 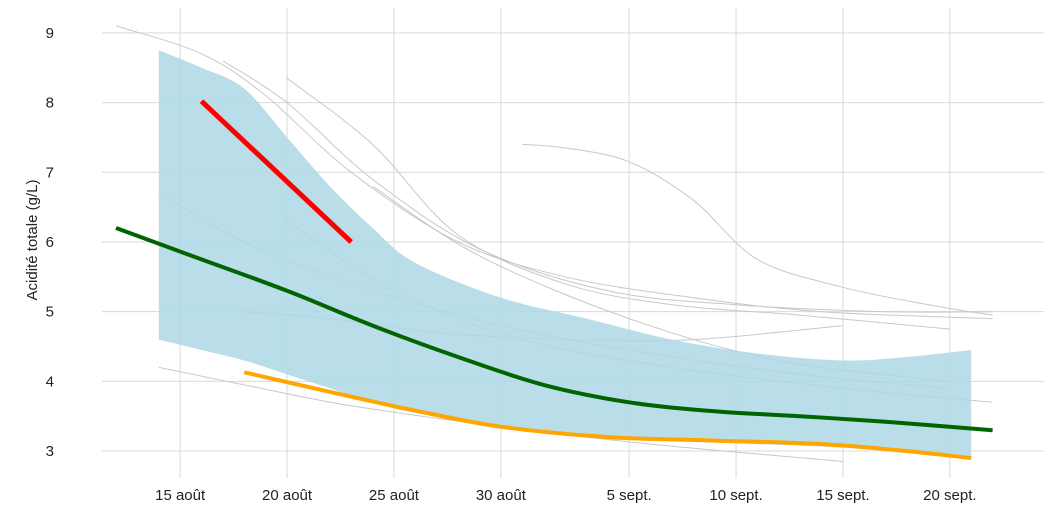 What do you see at coordinates (32, 240) in the screenshot?
I see `y-axis-title: Acidité totale (g/L)` at bounding box center [32, 240].